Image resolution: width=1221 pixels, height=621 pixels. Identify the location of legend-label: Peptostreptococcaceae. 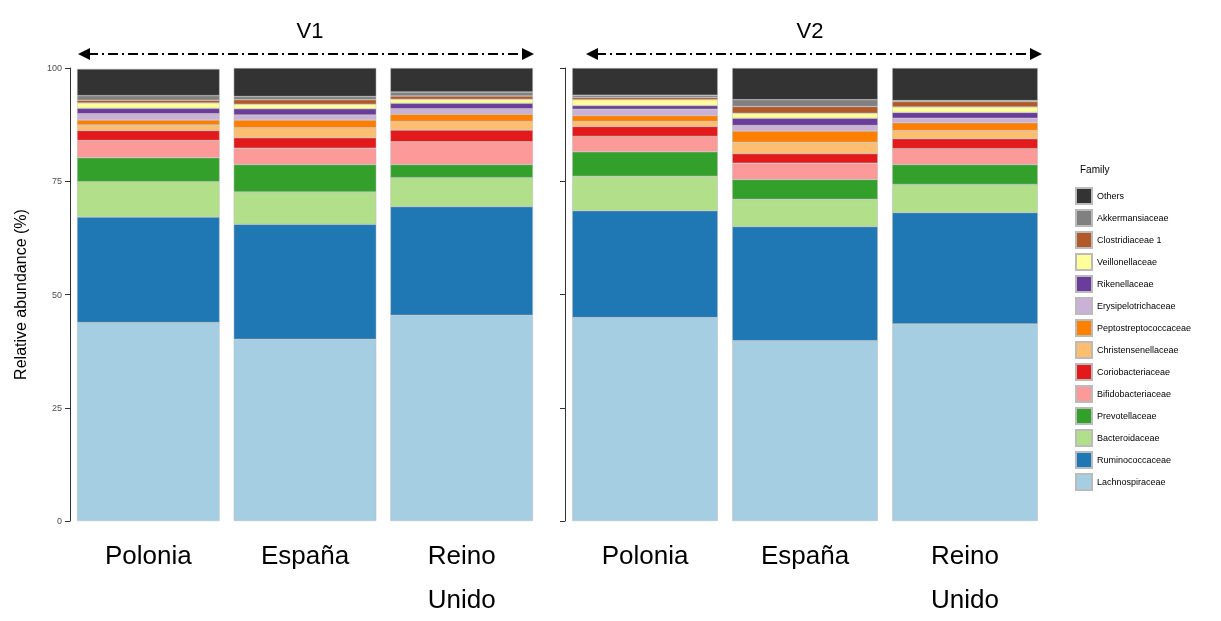
(1144, 328).